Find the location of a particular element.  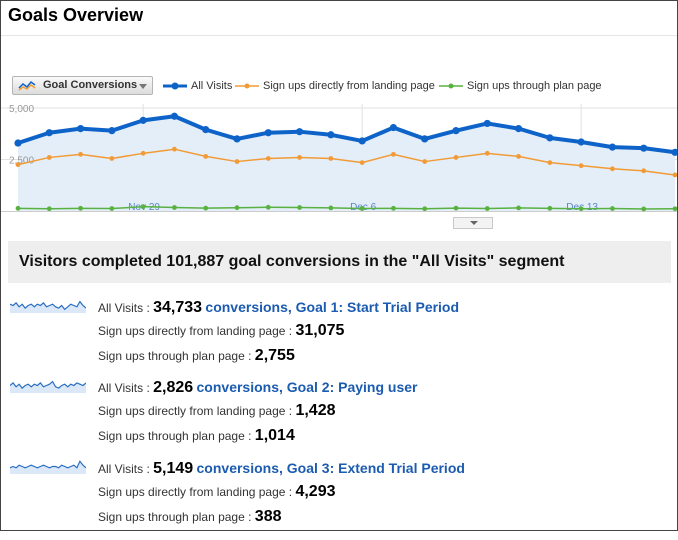

goal-plan-row: Sign ups through plan page : 1,014 is located at coordinates (196, 436).